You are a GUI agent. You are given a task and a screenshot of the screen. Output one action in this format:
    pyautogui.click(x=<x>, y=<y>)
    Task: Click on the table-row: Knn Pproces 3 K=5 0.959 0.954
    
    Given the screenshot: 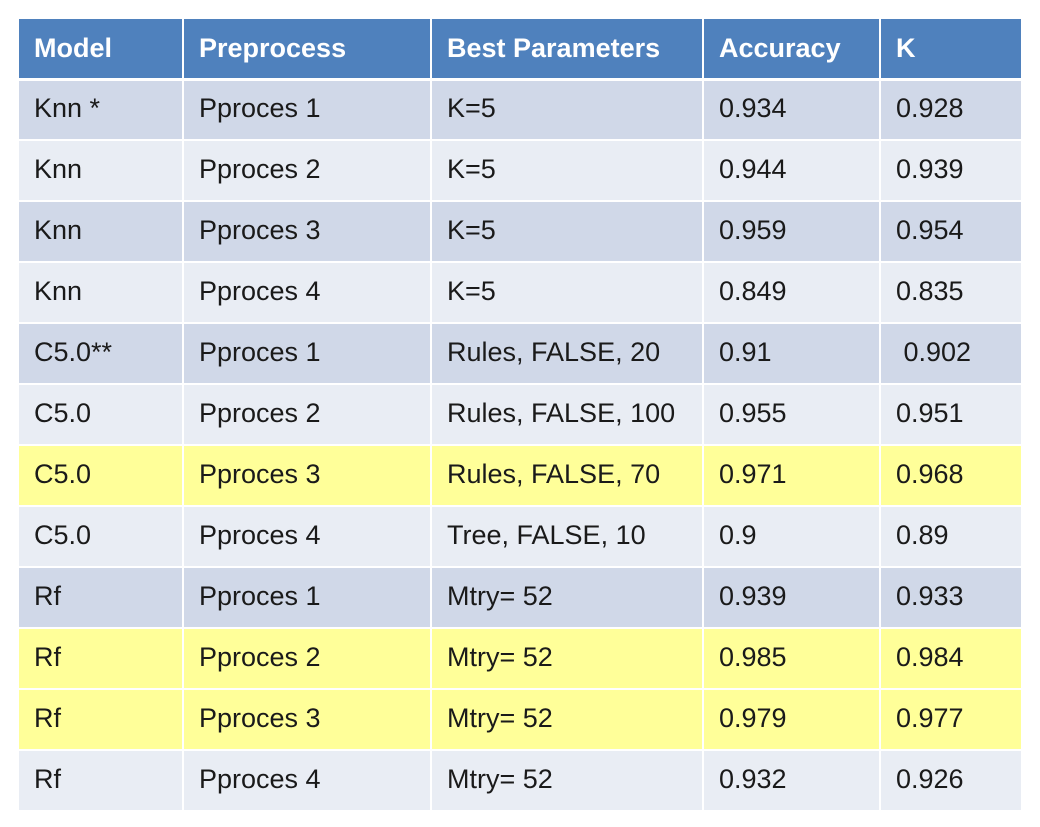 What is the action you would take?
    pyautogui.click(x=520, y=231)
    